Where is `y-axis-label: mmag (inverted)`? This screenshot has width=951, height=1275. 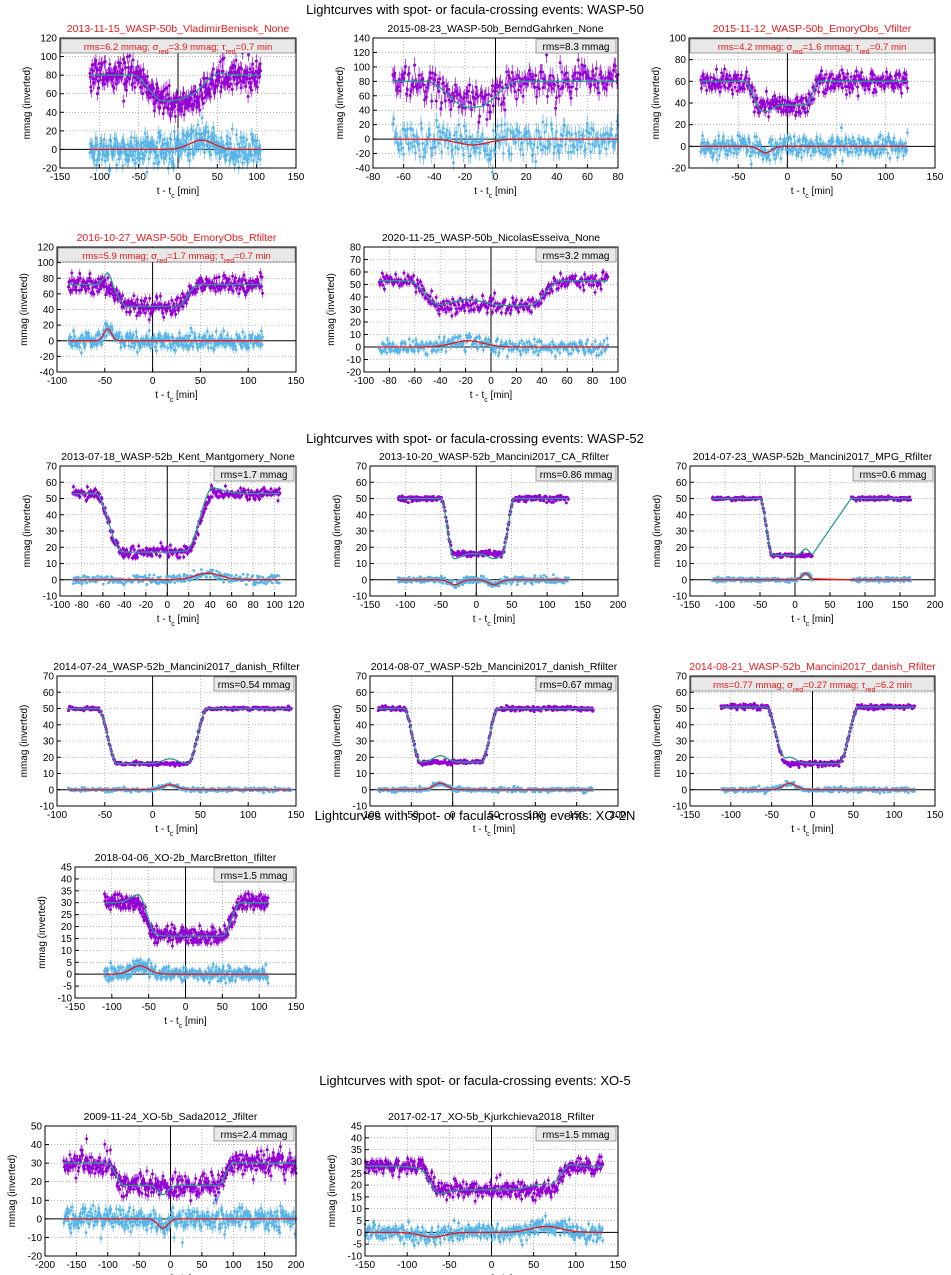 y-axis-label: mmag (inverted) is located at coordinates (27, 103).